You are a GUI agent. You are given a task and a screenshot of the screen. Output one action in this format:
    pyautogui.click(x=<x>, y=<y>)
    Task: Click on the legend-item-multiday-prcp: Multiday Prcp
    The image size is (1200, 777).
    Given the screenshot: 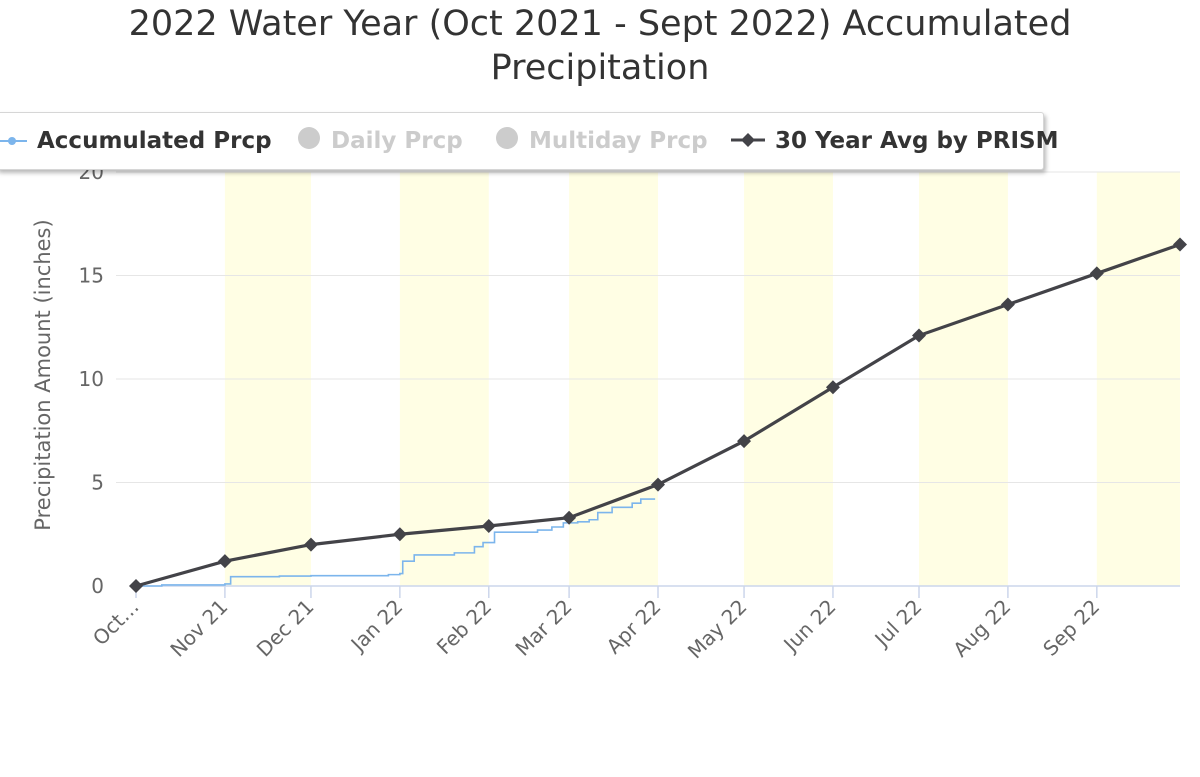 What is the action you would take?
    pyautogui.click(x=601, y=141)
    